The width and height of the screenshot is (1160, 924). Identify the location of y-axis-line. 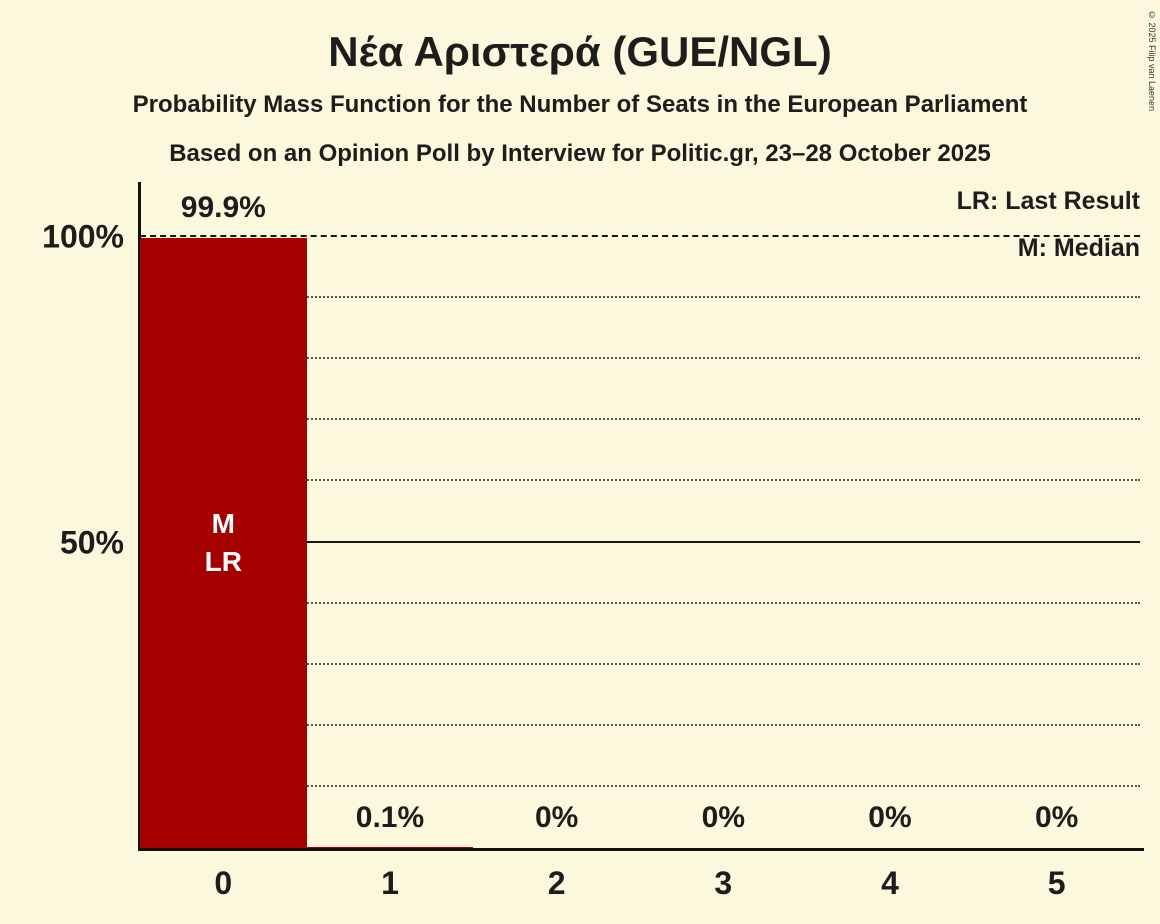
(139, 516).